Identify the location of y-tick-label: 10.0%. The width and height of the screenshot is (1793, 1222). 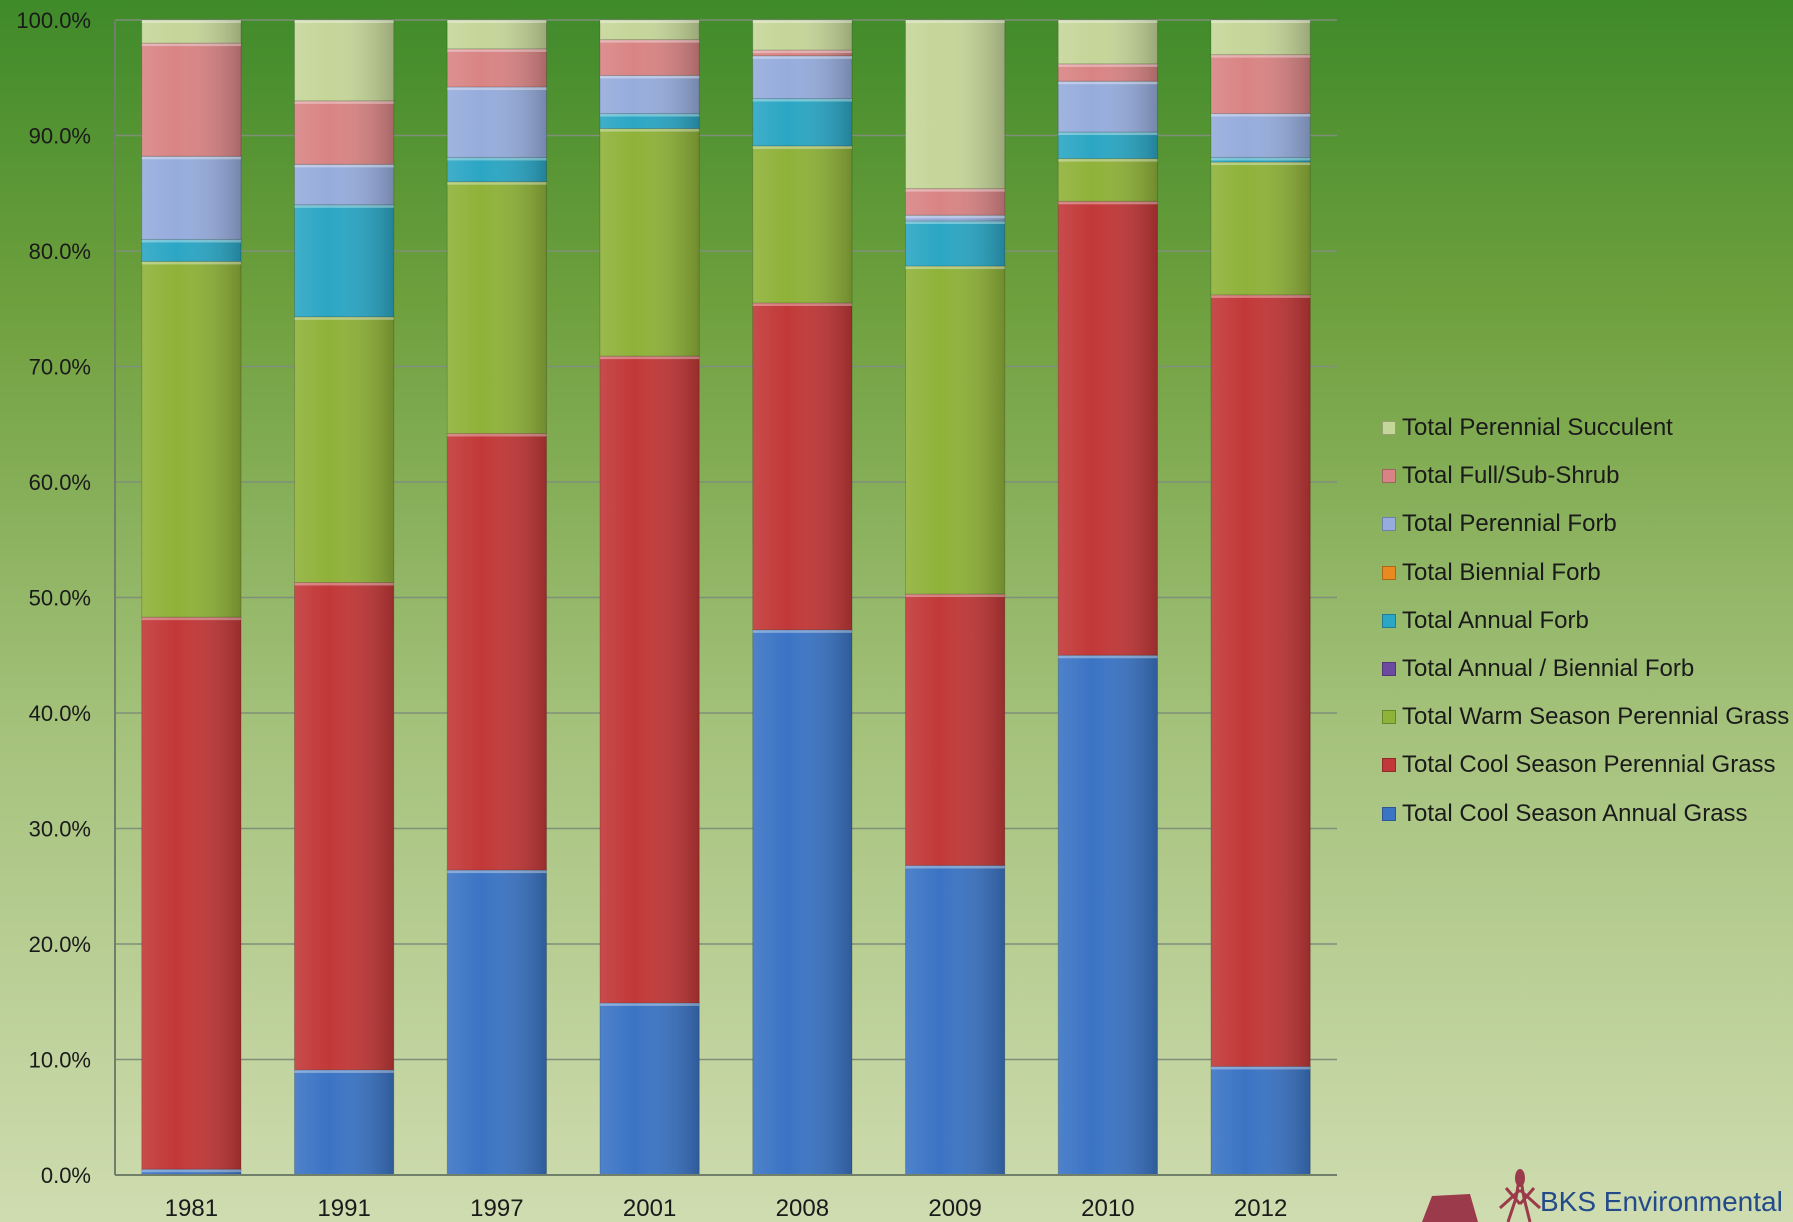
(60, 1060).